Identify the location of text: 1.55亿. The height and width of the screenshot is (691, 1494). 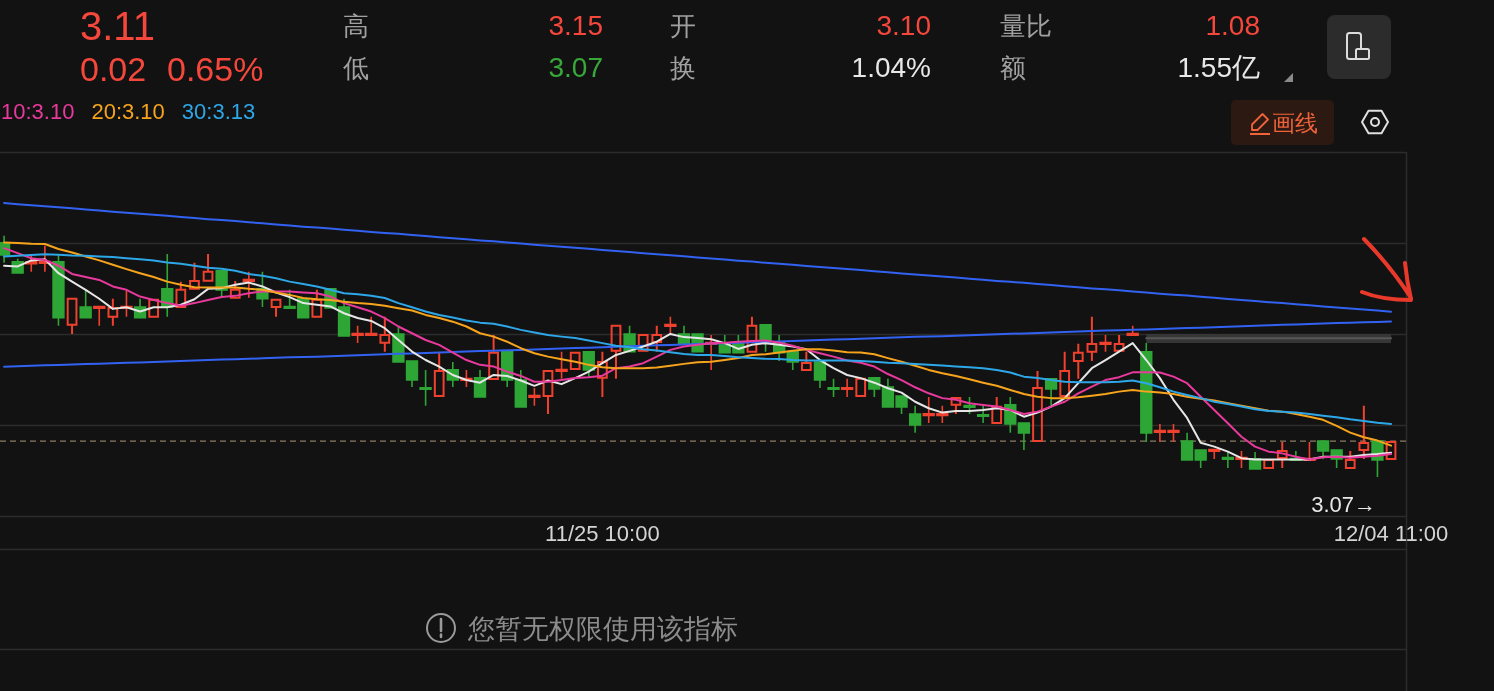
(1218, 67).